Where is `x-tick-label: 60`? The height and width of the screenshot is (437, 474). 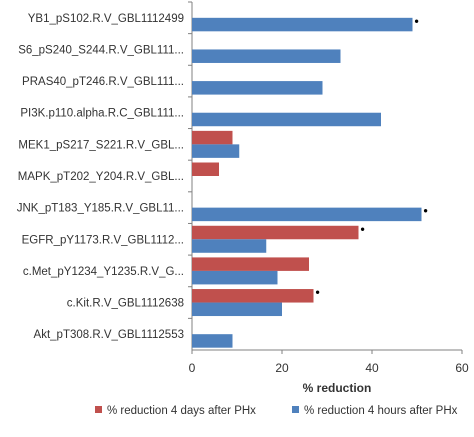
x-tick-label: 60 is located at coordinates (462, 368).